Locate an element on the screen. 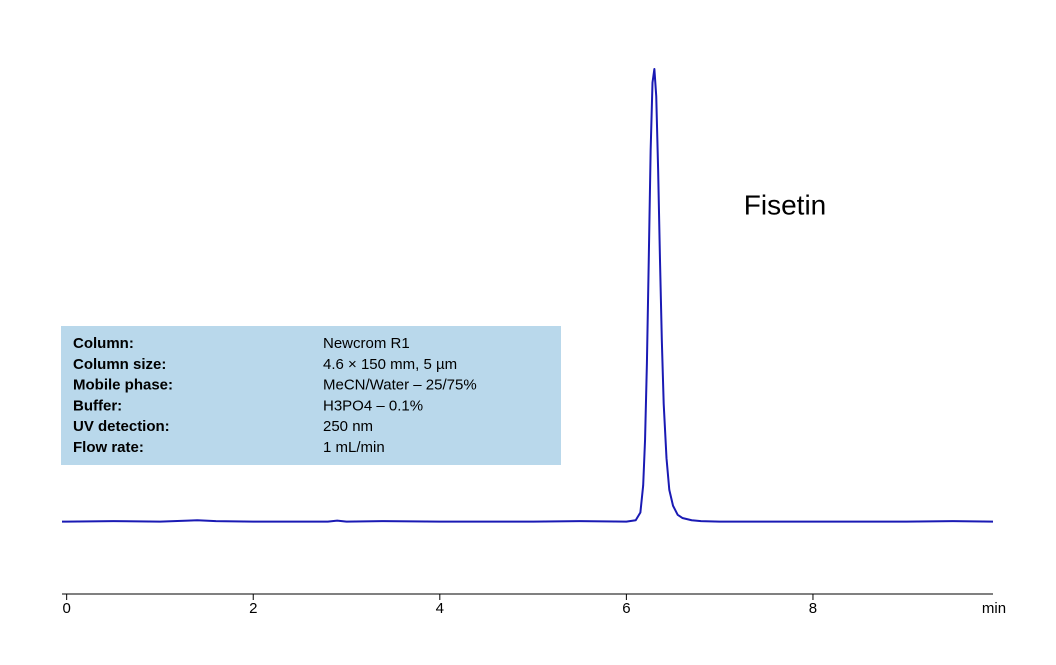 The height and width of the screenshot is (665, 1056). info-value: Newcrom R1 is located at coordinates (366, 343).